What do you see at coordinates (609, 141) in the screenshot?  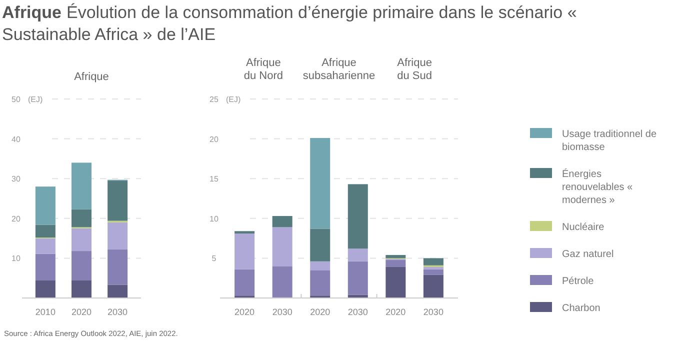 I see `legend-label: Usage traditionnel de biomasse` at bounding box center [609, 141].